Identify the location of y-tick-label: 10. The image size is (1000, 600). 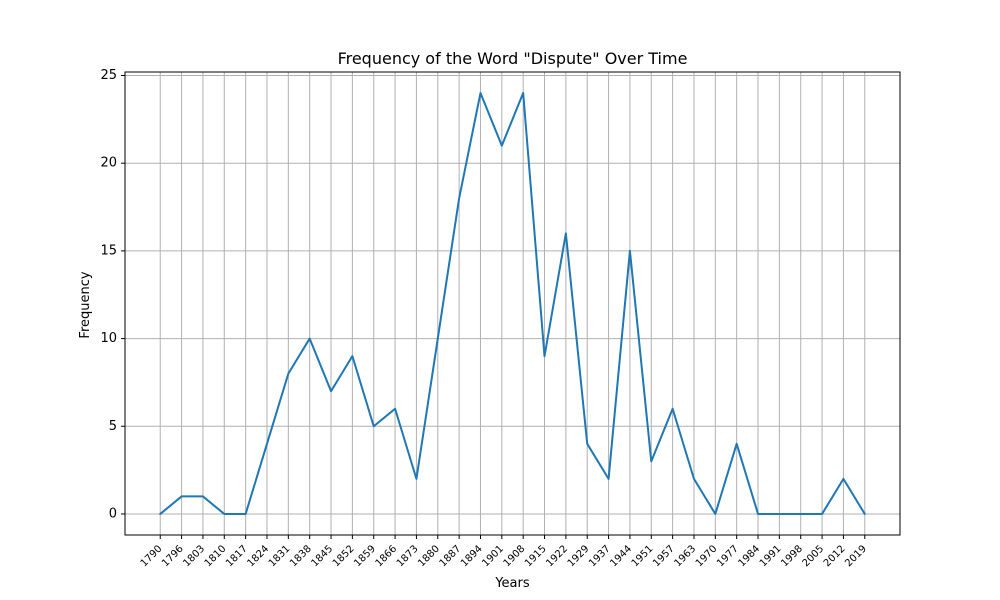
(108, 338).